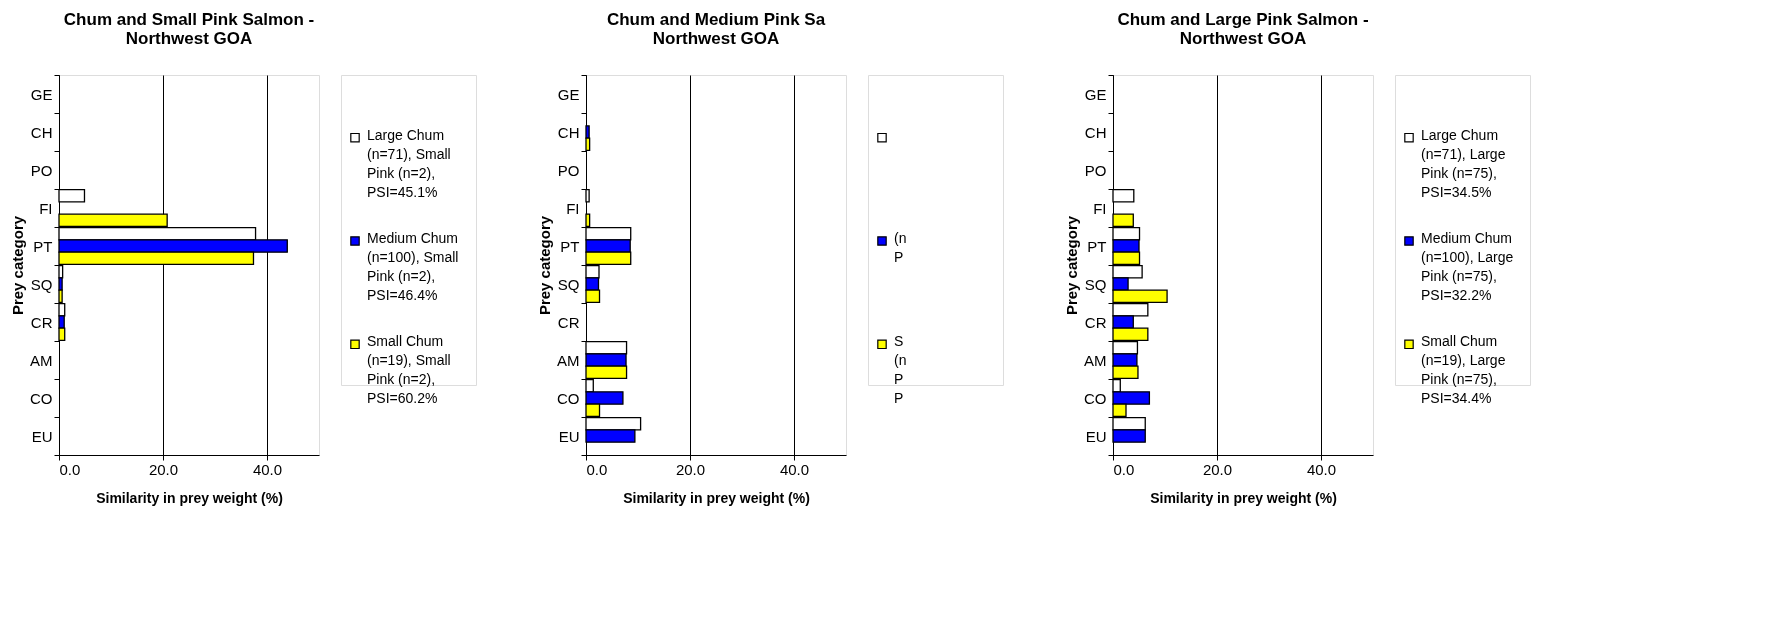 The height and width of the screenshot is (634, 1792). Describe the element at coordinates (716, 29) in the screenshot. I see `chart-title: Chum and Medium Pink Sa Northwest GOA` at that location.